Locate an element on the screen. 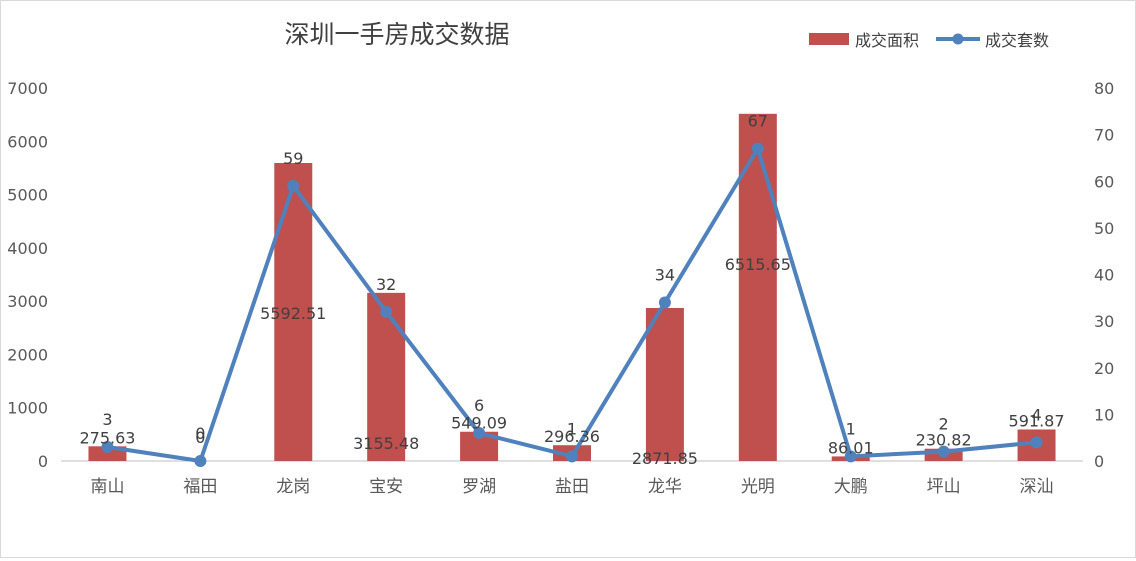  bar-data-label: 275.63 is located at coordinates (107, 437).